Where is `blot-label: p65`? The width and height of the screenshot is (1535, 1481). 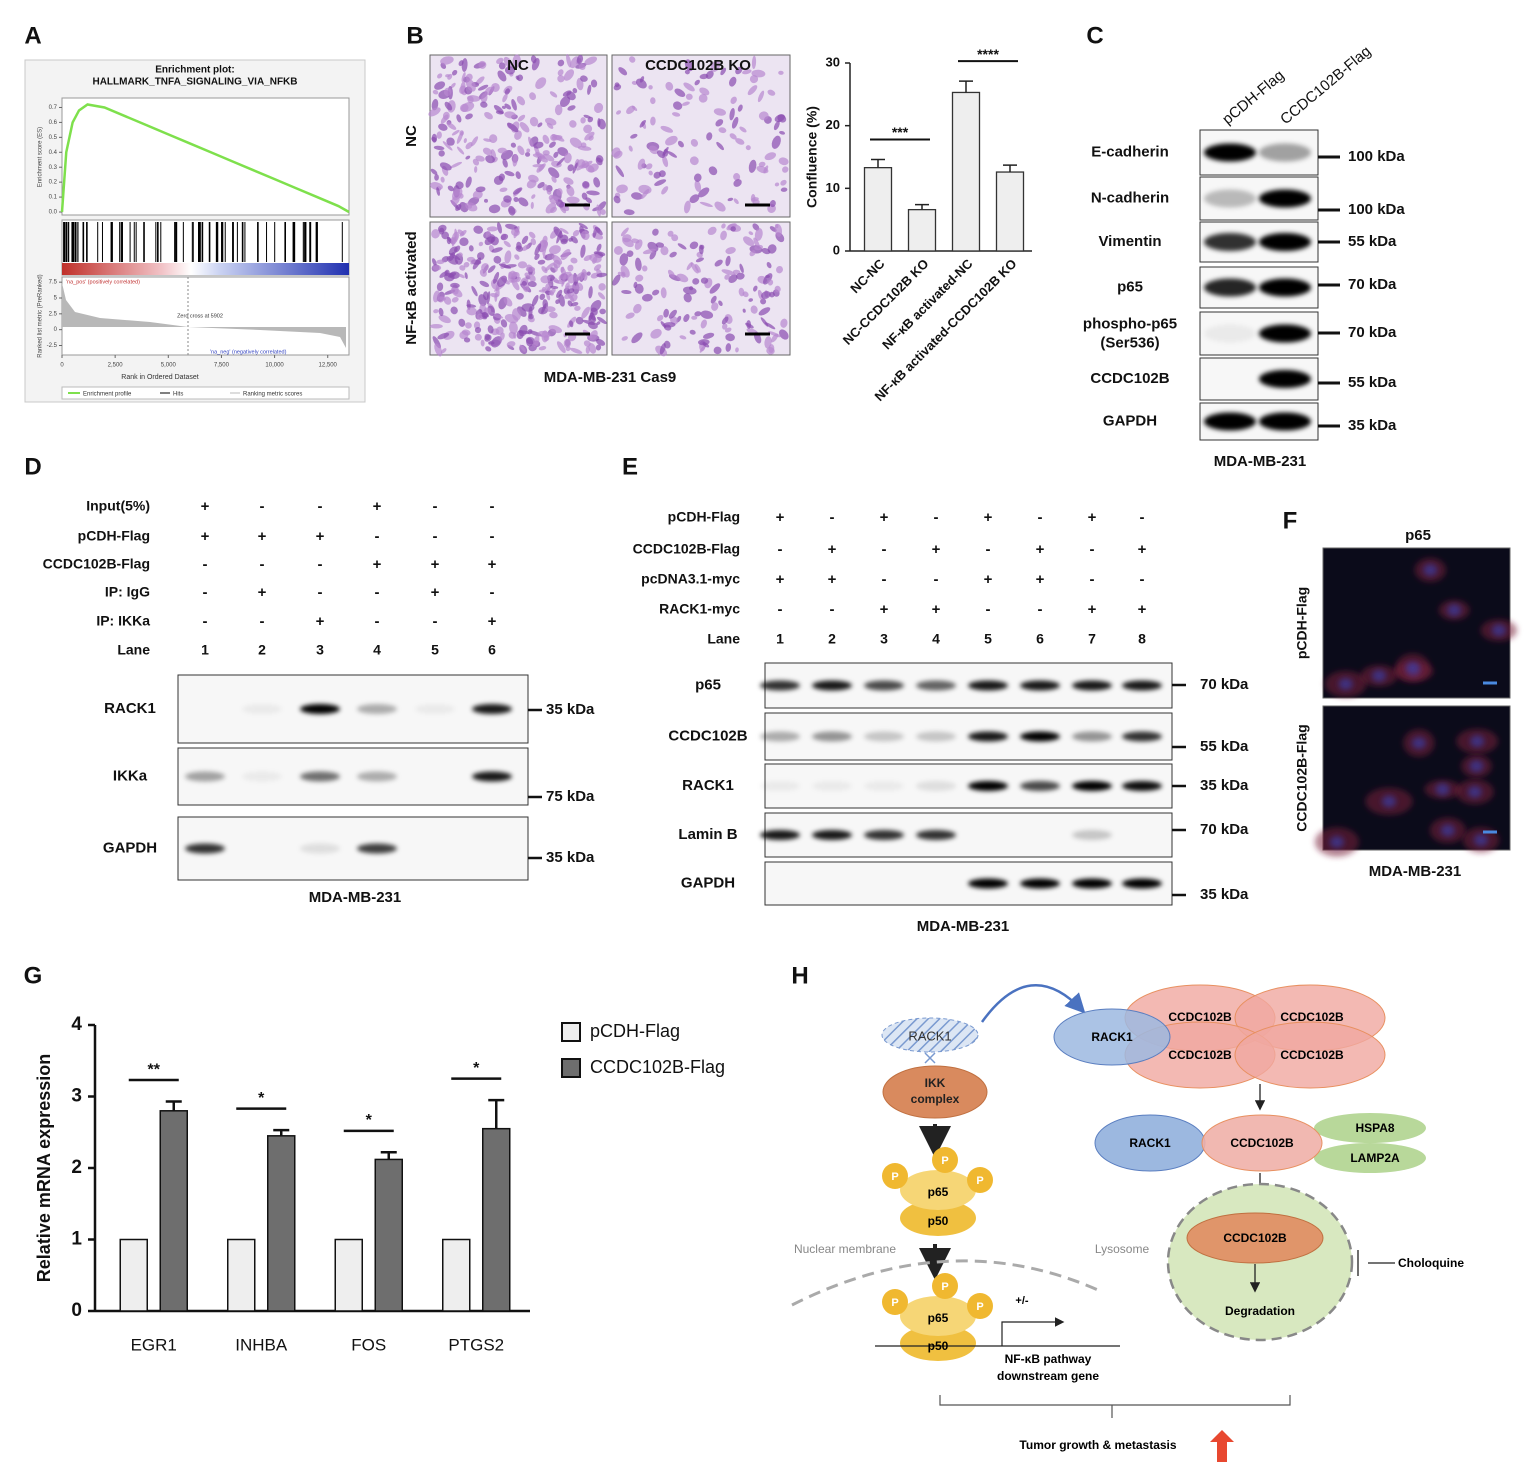 blot-label: p65 is located at coordinates (708, 684).